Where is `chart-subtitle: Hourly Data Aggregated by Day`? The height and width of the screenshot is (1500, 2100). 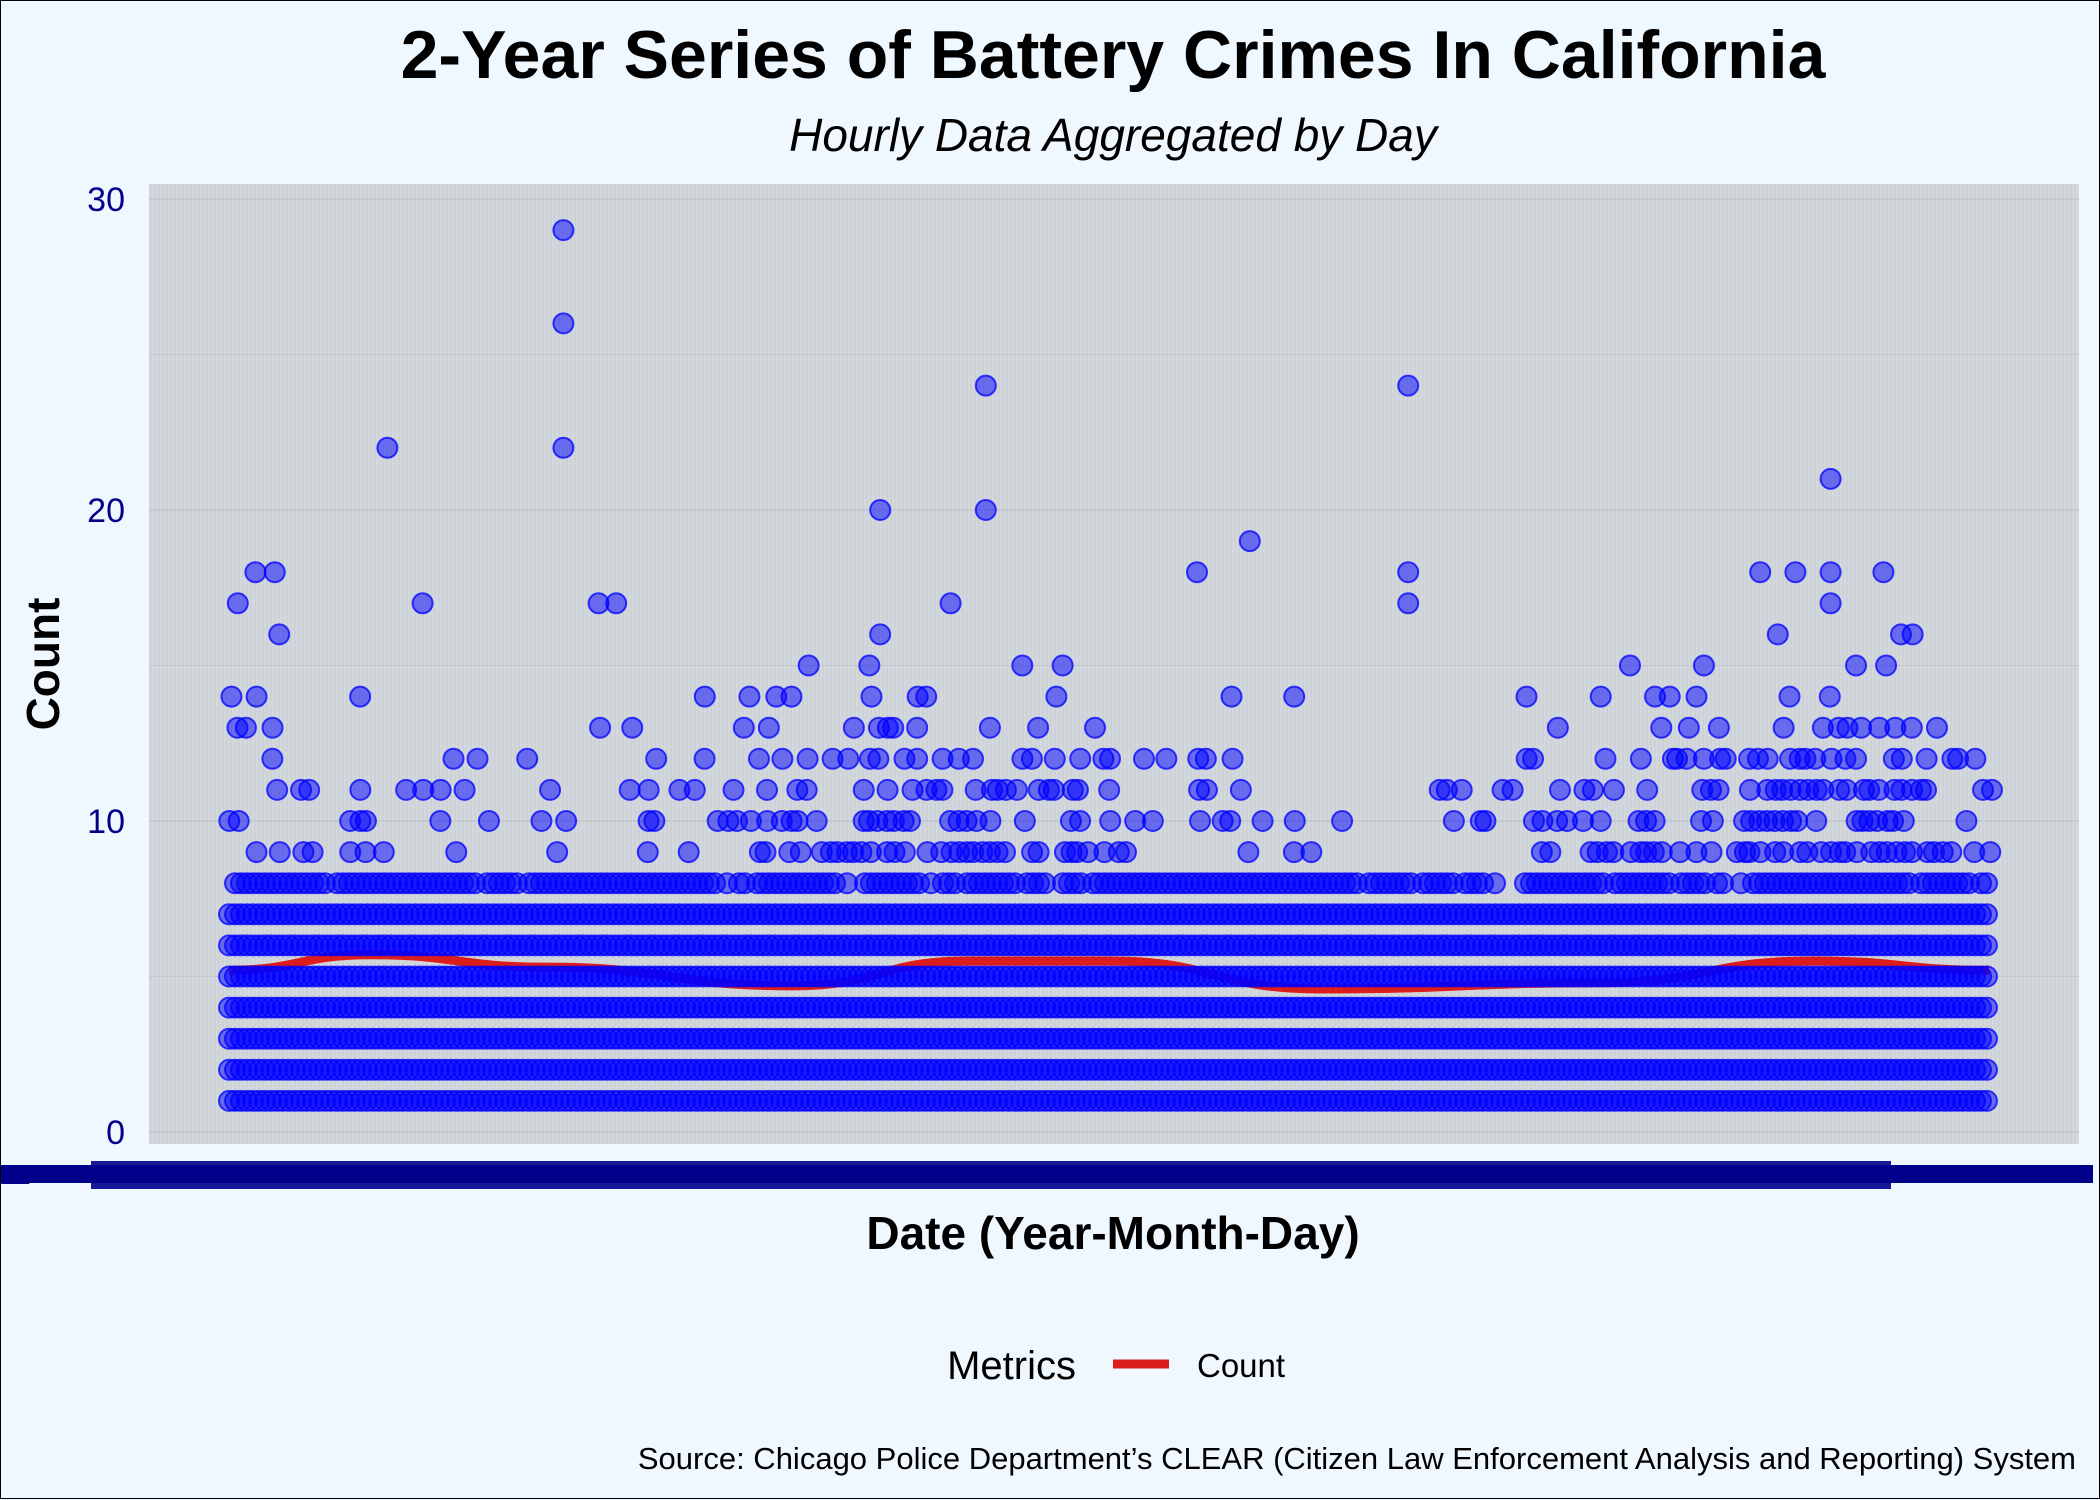 chart-subtitle: Hourly Data Aggregated by Day is located at coordinates (1114, 135).